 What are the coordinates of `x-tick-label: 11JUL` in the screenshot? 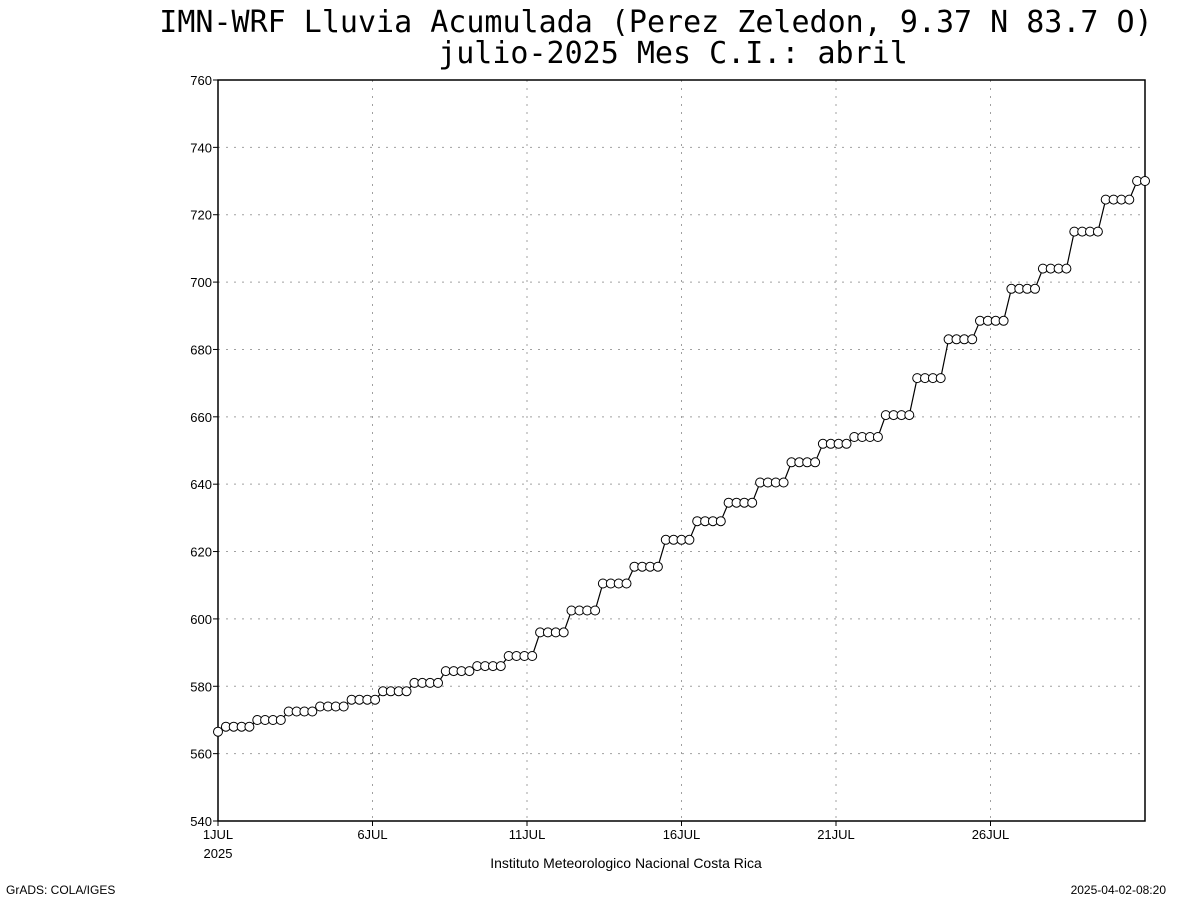 It's located at (527, 834).